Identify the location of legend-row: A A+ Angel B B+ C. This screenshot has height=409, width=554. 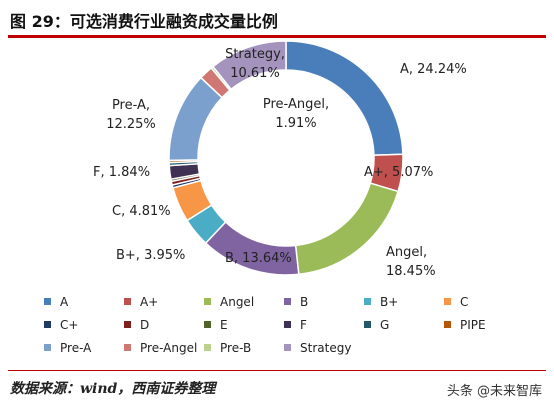
(284, 301).